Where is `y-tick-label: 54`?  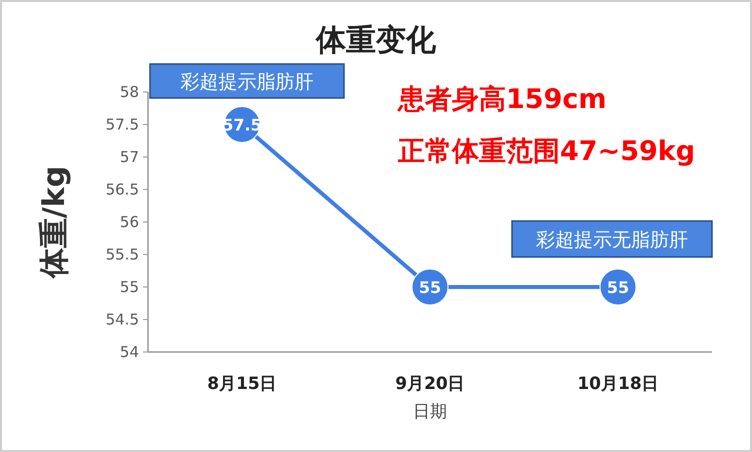
y-tick-label: 54 is located at coordinates (129, 352).